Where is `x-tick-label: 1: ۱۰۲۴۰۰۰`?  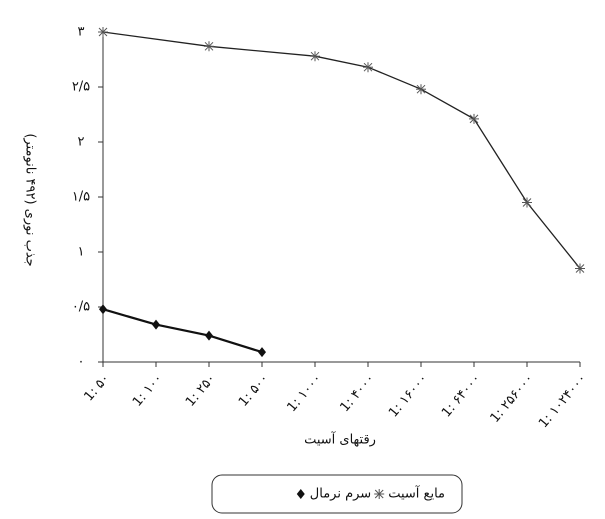
x-tick-label: 1: ۱۰۲۴۰۰۰ is located at coordinates (563, 401).